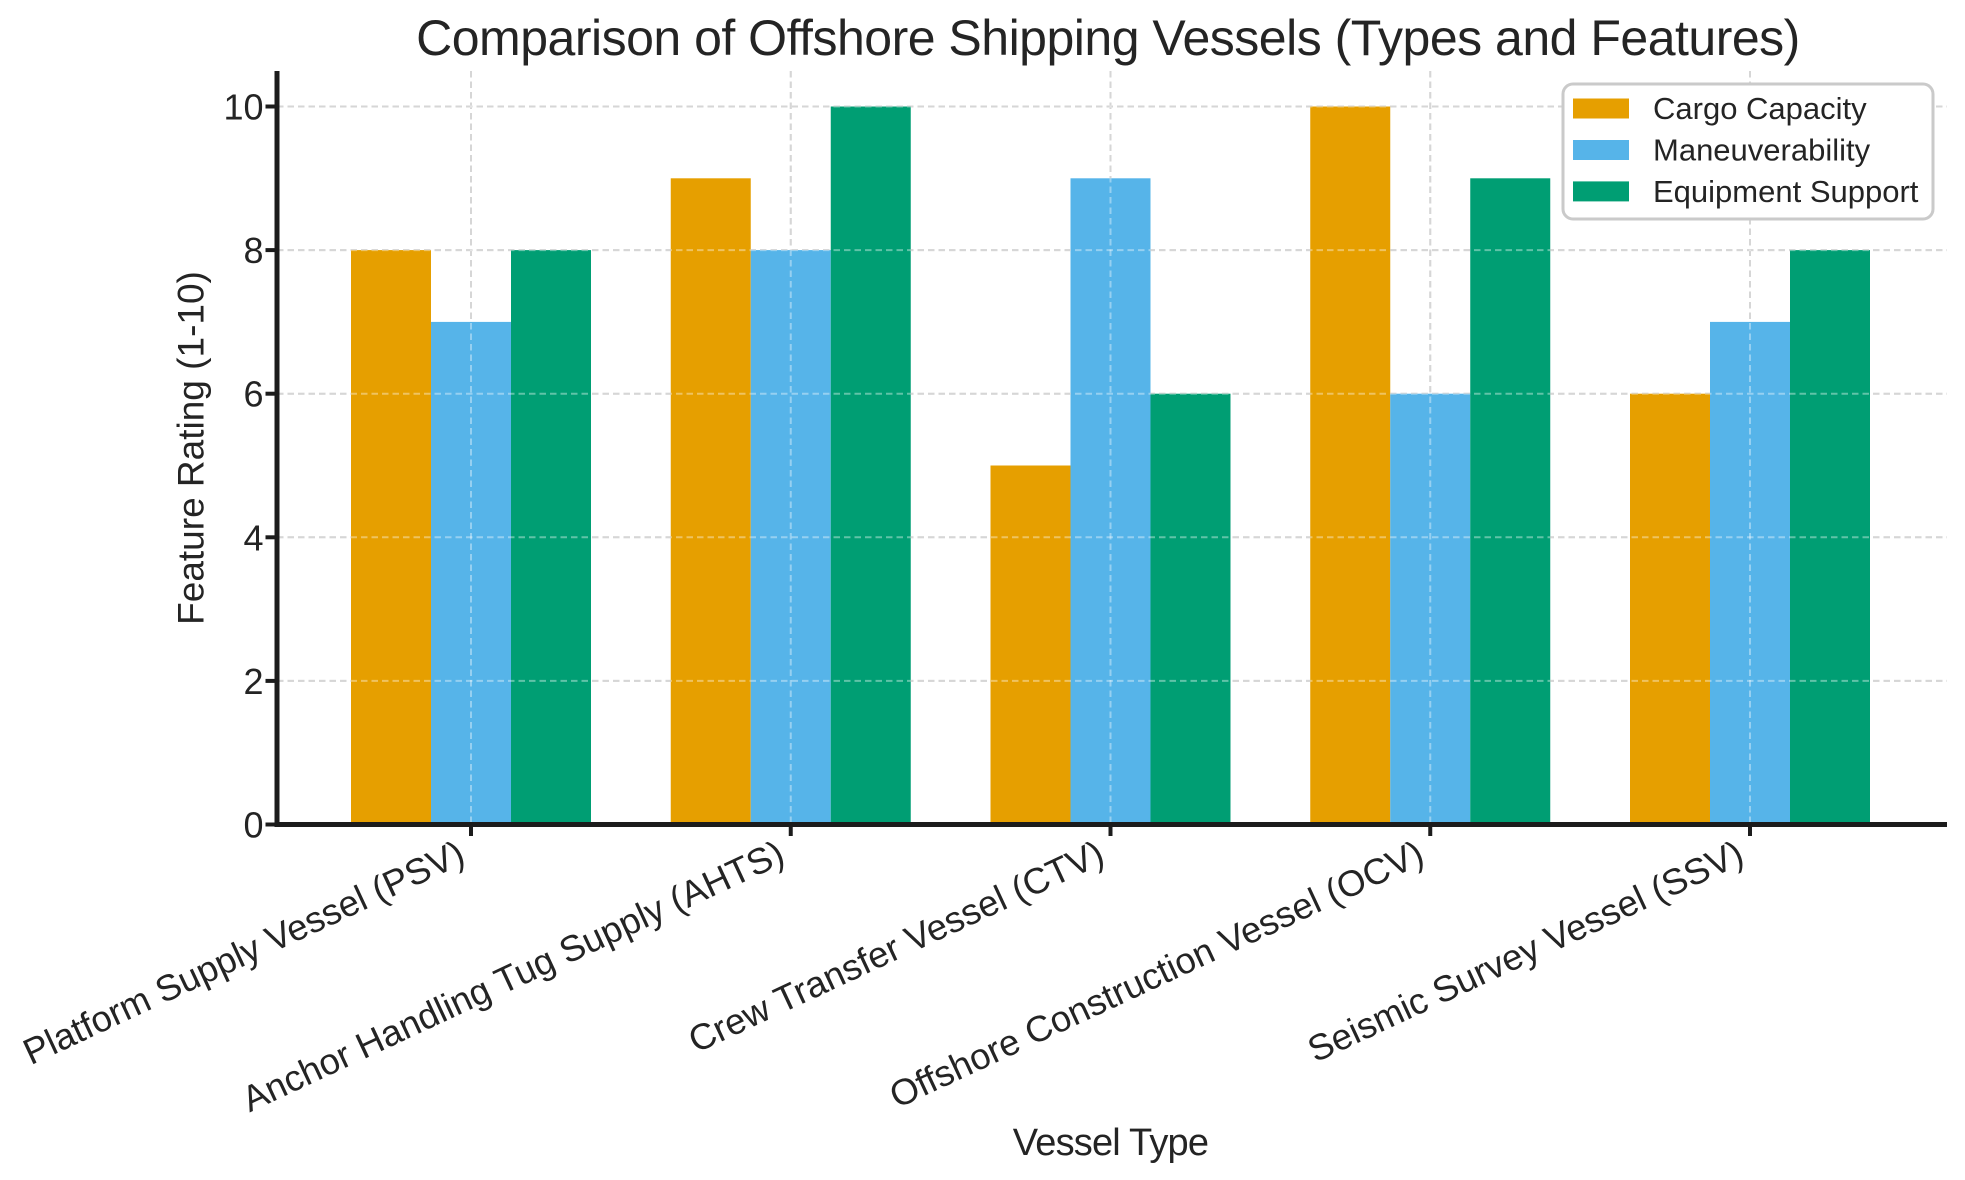 The image size is (1965, 1180). I want to click on svg-text: 4, so click(253, 537).